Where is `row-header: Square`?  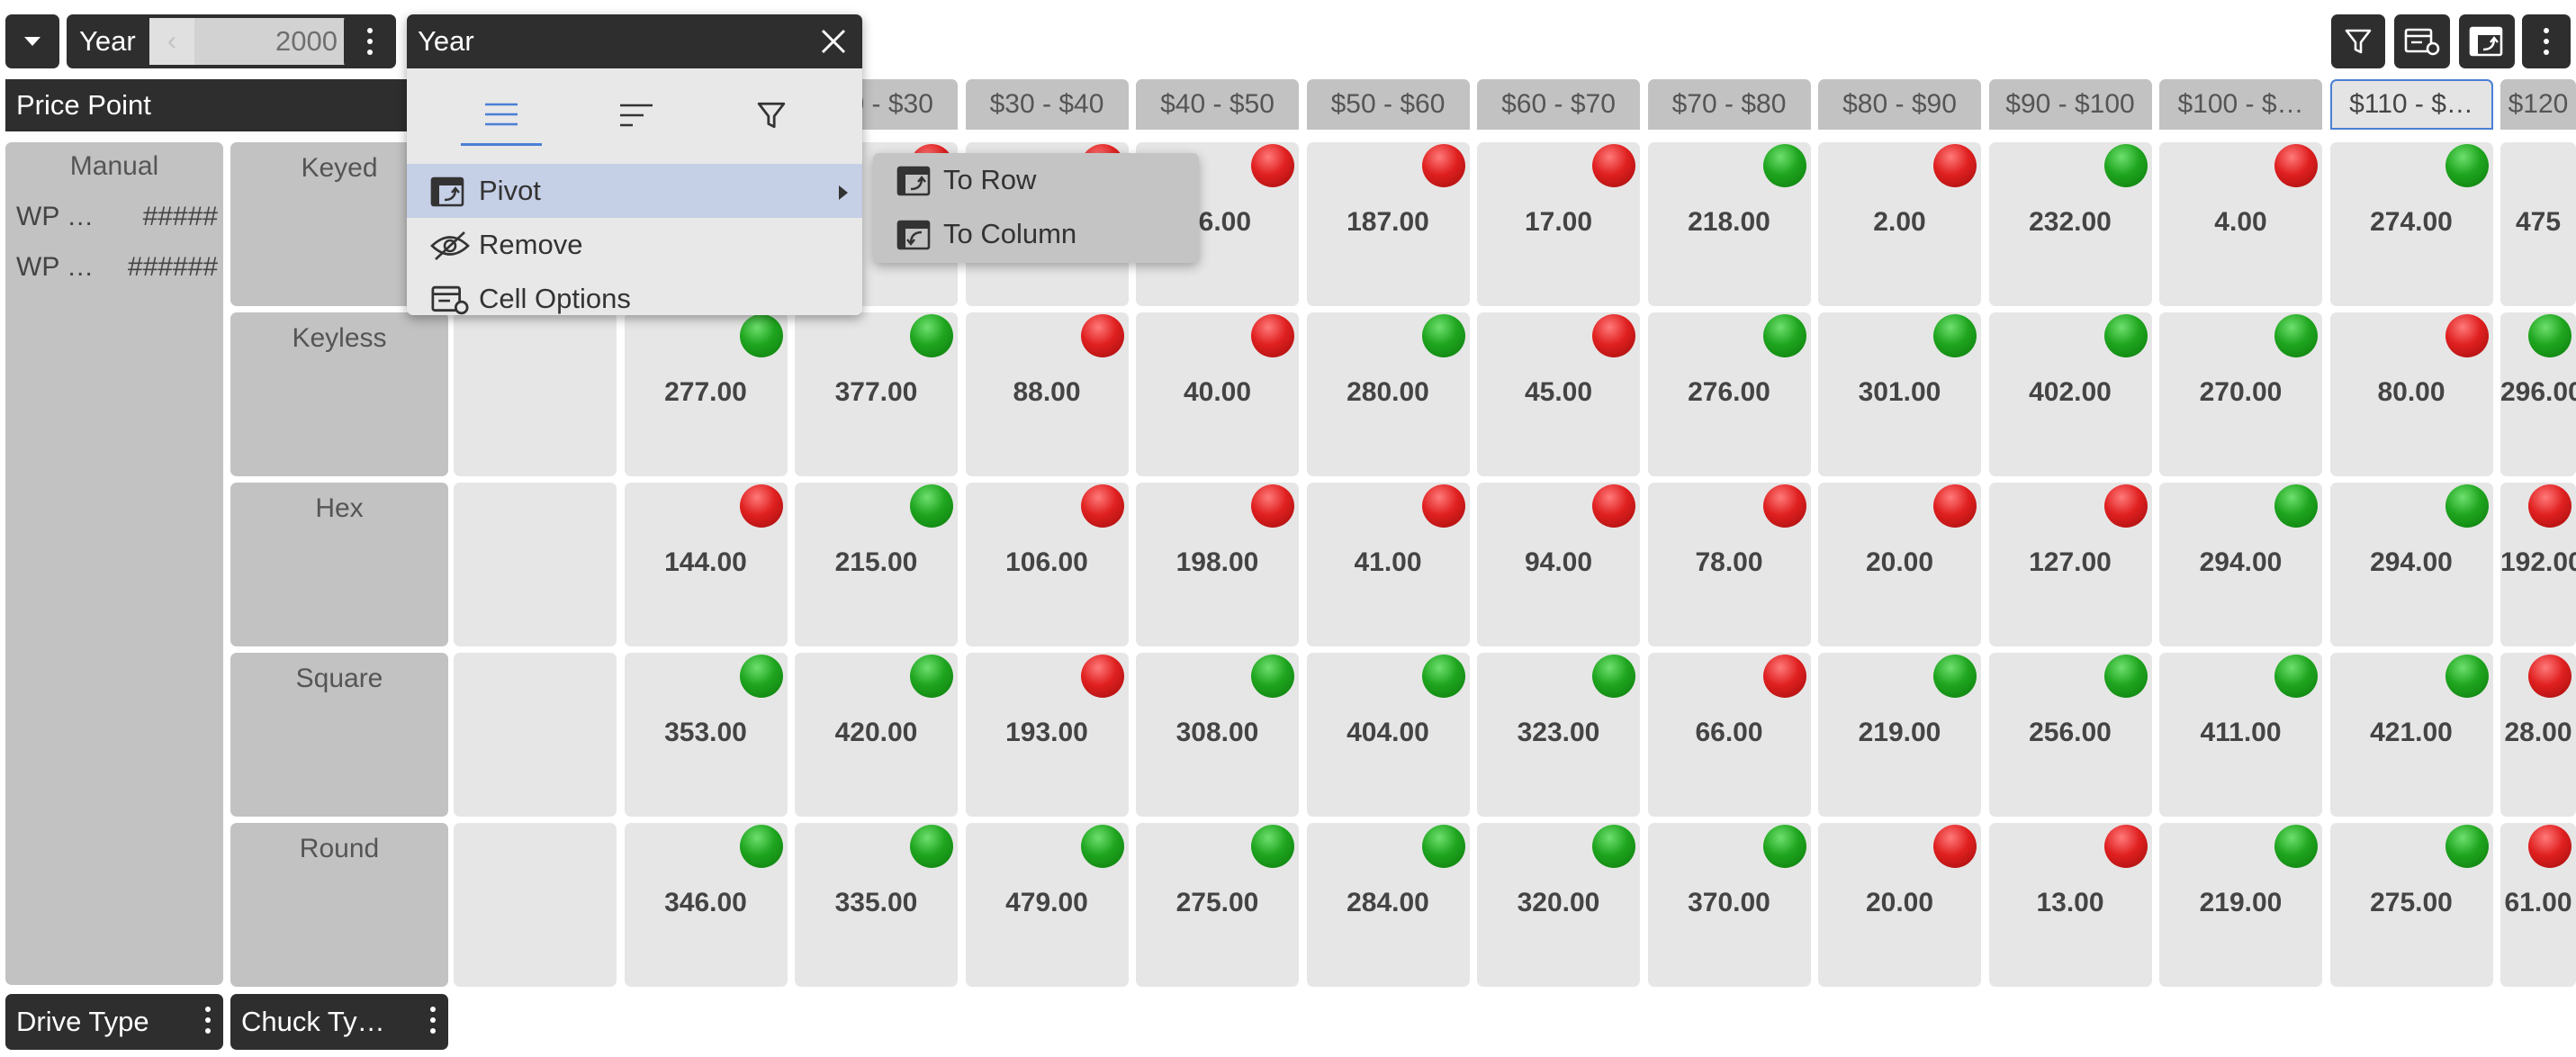 row-header: Square is located at coordinates (339, 735).